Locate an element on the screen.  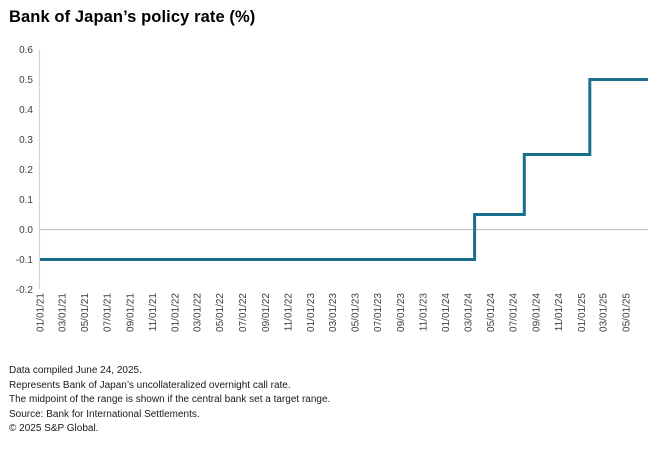
x-axis-tick-label: 05/01/24 is located at coordinates (491, 312).